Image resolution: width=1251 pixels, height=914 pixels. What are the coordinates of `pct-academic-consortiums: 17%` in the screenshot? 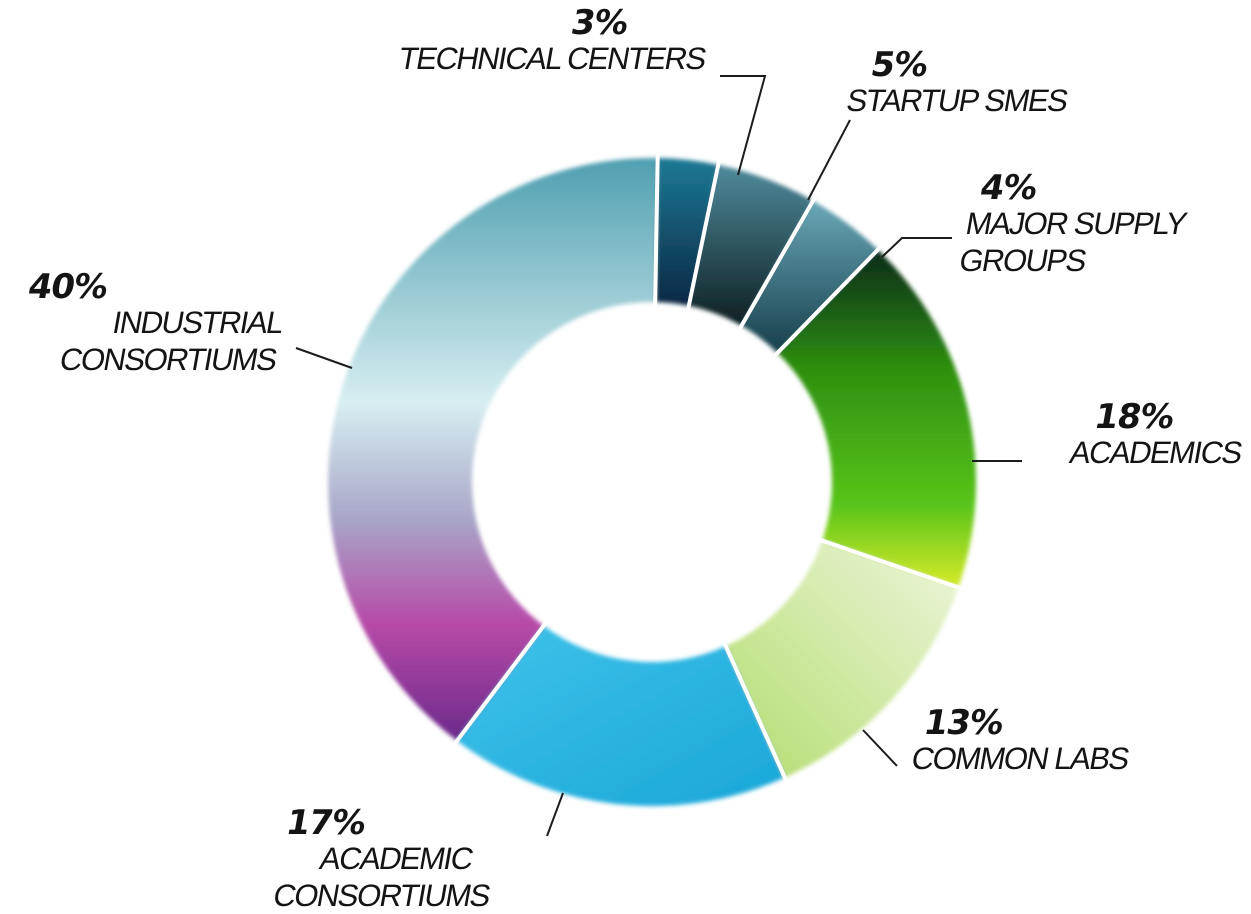 It's located at (325, 823).